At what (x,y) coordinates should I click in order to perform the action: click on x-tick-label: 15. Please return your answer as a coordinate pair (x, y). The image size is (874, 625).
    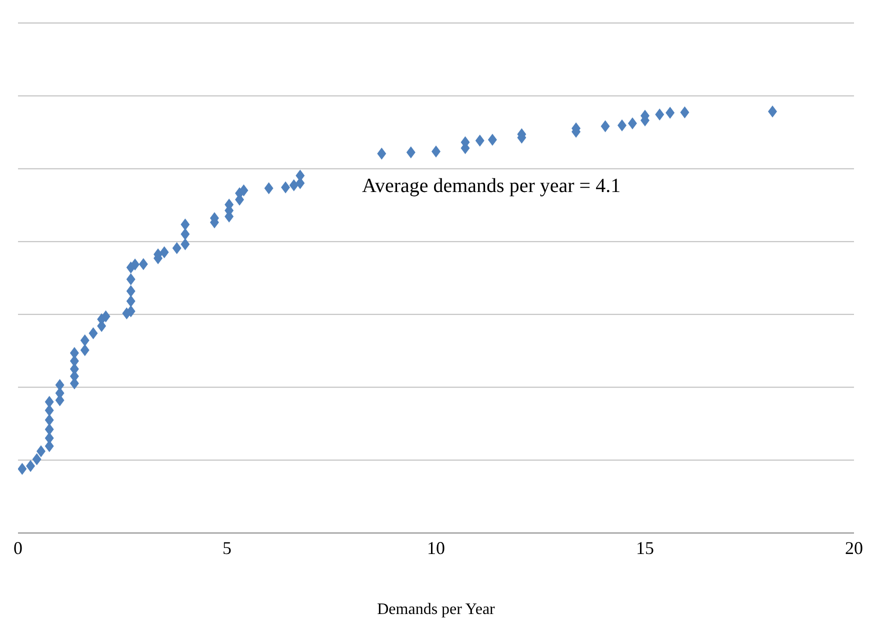
    Looking at the image, I should click on (645, 548).